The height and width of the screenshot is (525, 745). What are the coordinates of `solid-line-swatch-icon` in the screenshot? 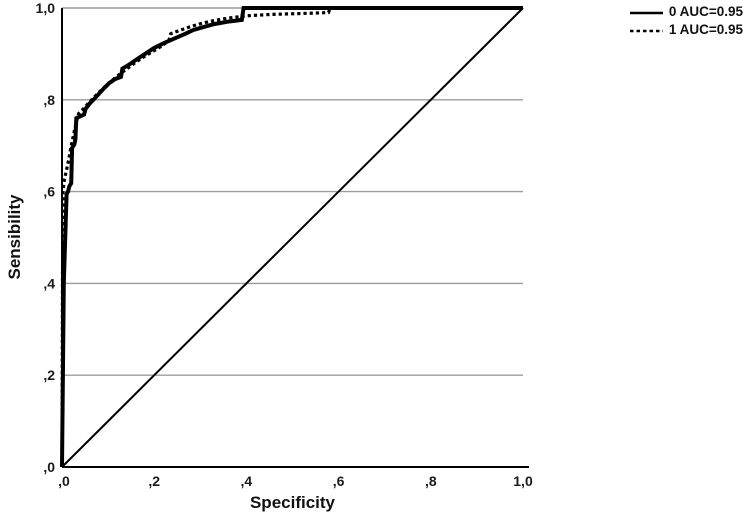 It's located at (646, 12).